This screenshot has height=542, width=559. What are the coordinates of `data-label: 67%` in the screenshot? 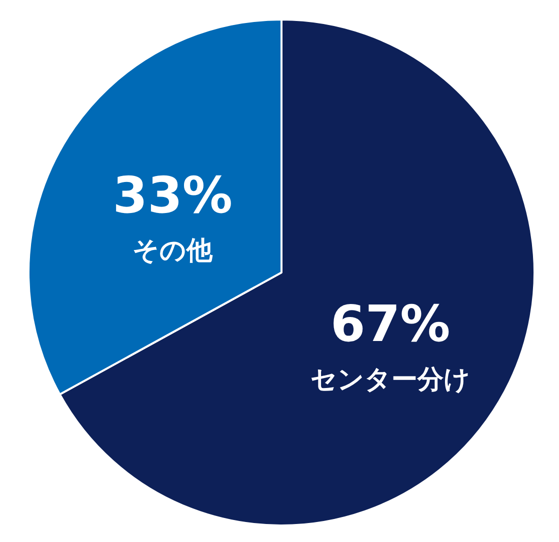 It's located at (390, 324).